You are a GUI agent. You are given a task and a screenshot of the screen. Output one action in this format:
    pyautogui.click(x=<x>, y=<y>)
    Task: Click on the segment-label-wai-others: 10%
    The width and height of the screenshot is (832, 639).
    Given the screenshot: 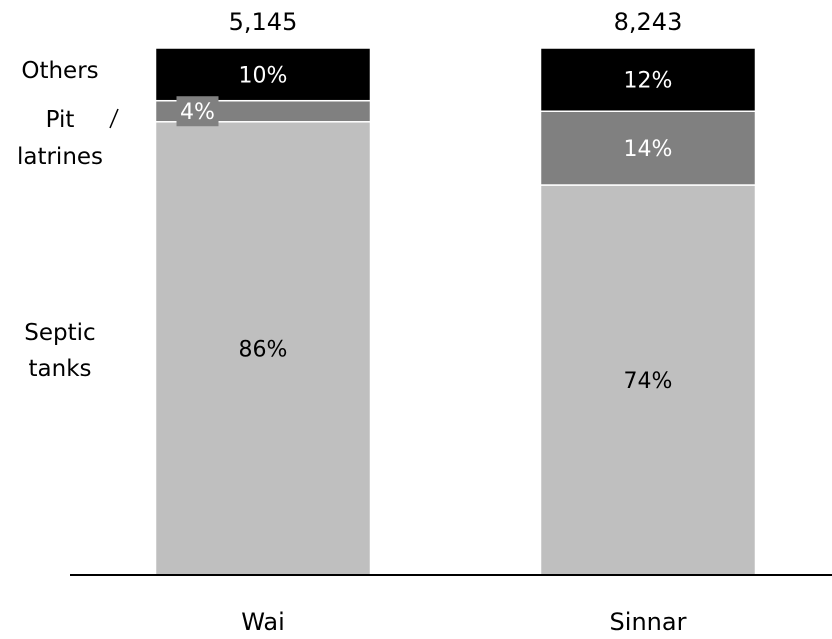 What is the action you would take?
    pyautogui.click(x=263, y=75)
    